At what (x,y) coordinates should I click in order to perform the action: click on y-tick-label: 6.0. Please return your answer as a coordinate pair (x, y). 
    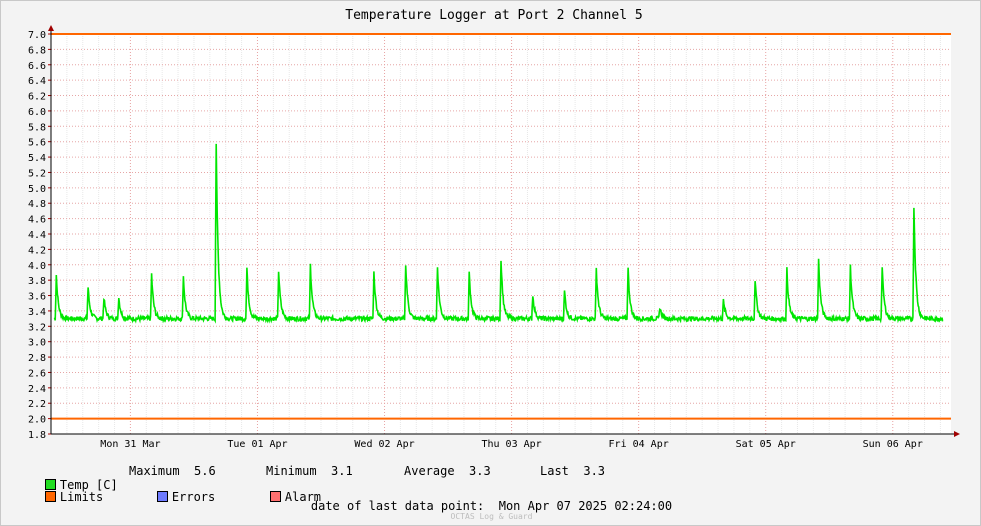
    Looking at the image, I should click on (37, 112).